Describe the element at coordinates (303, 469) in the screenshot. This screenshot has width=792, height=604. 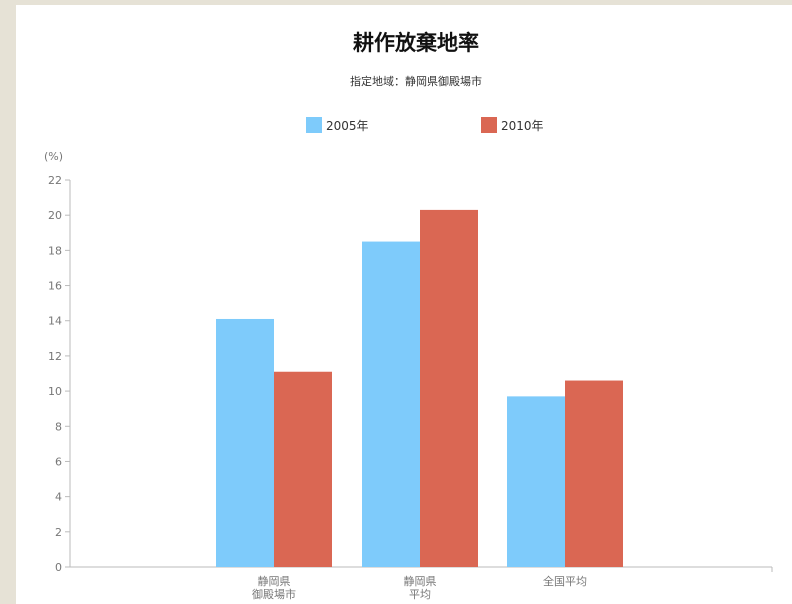
I see `bar-2010年-0` at that location.